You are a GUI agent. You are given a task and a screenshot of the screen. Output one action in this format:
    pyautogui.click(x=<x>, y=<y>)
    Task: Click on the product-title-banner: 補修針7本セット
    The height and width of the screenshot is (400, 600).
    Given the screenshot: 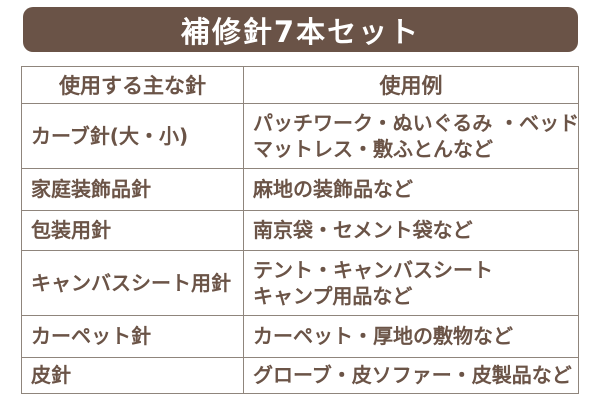 What is the action you would take?
    pyautogui.click(x=300, y=29)
    